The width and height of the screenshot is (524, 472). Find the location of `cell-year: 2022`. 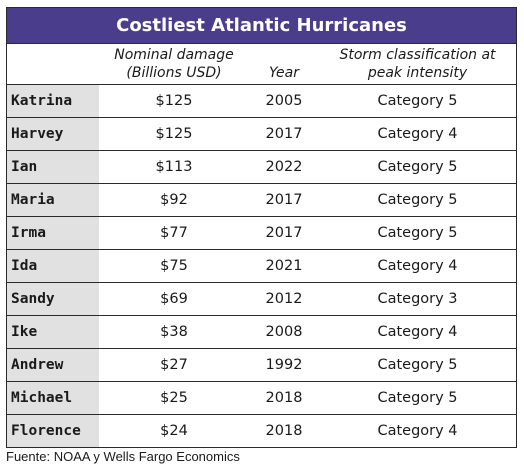

cell-year: 2022 is located at coordinates (284, 167).